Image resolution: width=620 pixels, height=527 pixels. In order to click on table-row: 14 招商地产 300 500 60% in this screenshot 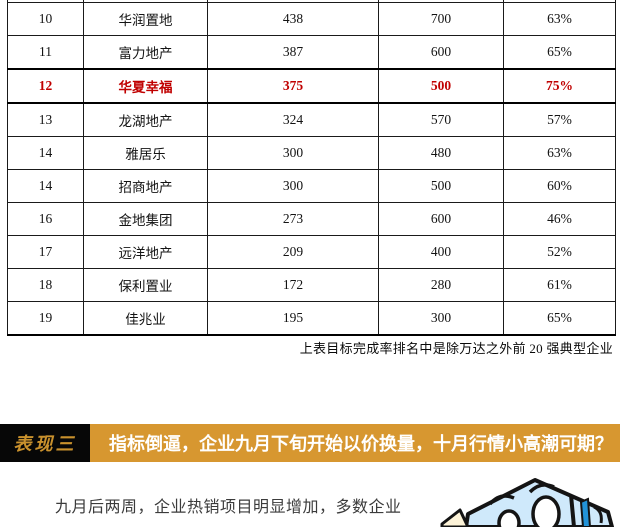, I will do `click(311, 186)`.